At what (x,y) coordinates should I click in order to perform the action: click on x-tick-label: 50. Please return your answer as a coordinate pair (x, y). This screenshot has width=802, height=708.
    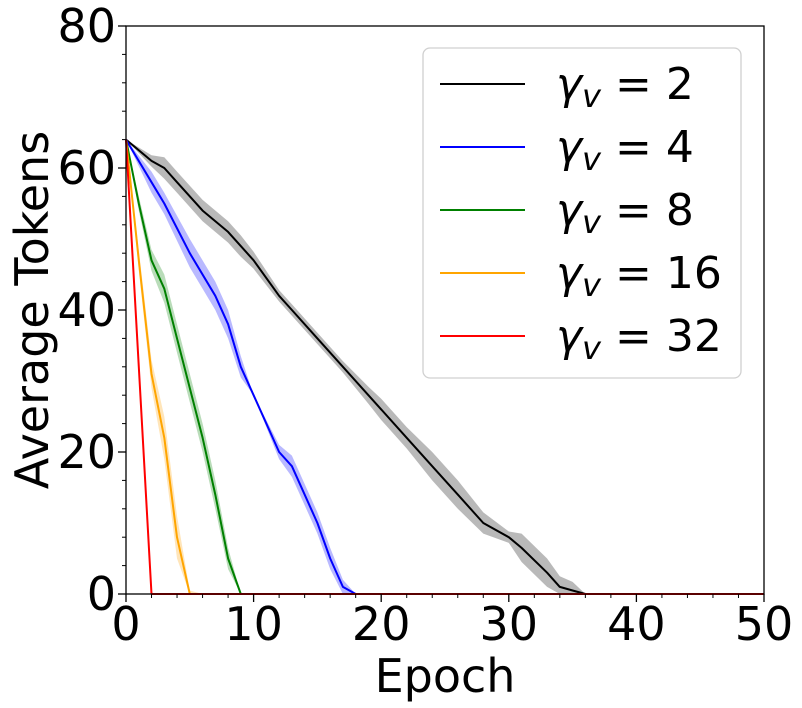
    Looking at the image, I should click on (764, 624).